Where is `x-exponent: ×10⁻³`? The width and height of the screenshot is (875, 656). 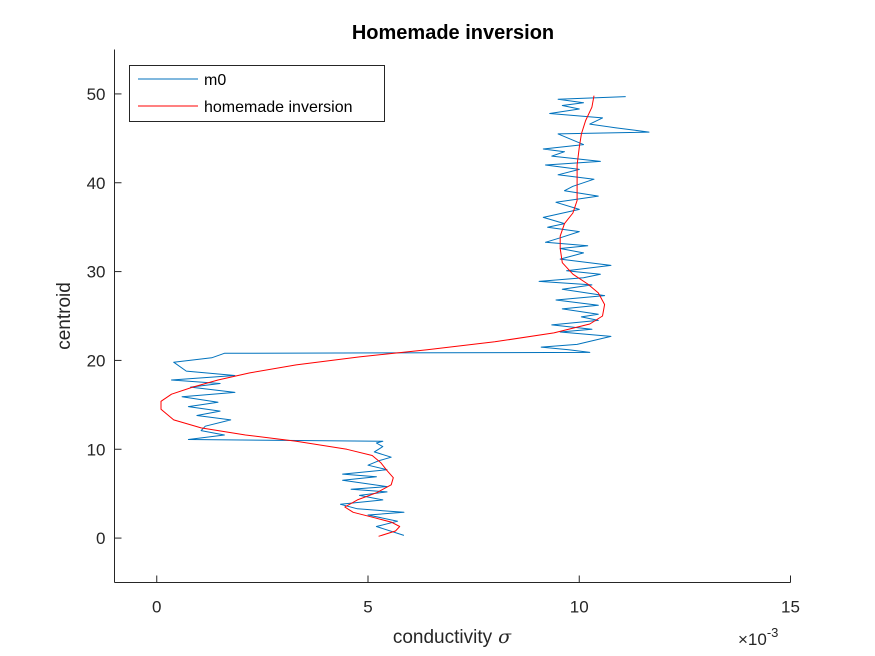 x-exponent: ×10⁻³ is located at coordinates (758, 637).